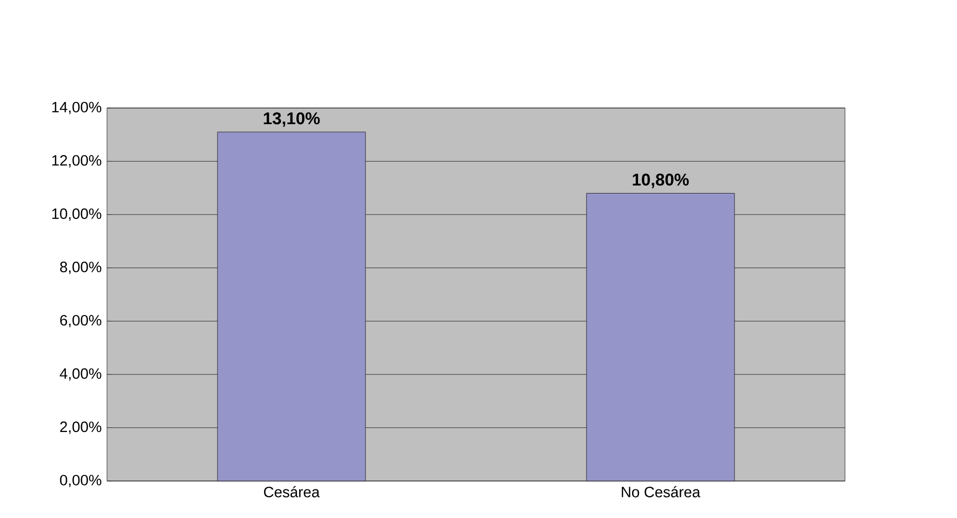  I want to click on x-tick-label: No Cesárea, so click(661, 492).